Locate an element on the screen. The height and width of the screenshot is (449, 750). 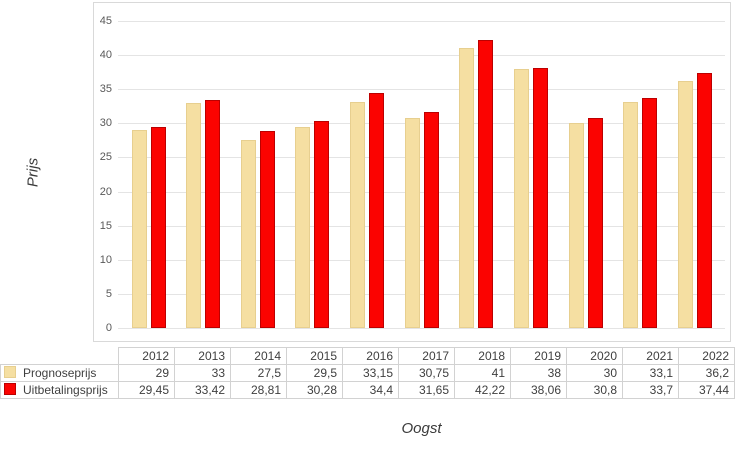
legend-label: Uitbetalingsprijs is located at coordinates (65, 390).